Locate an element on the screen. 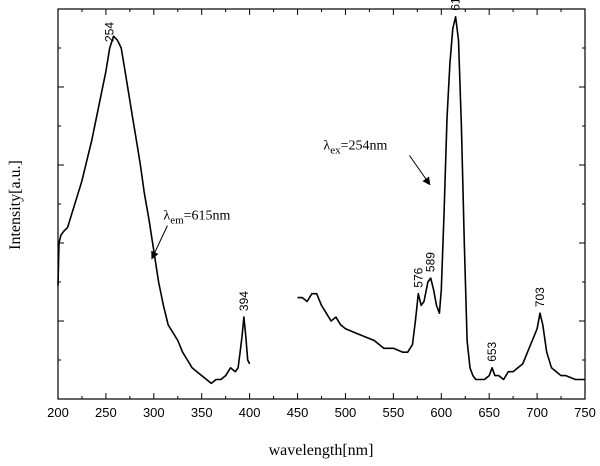 Image resolution: width=600 pixels, height=466 pixels. peak-label: 589 is located at coordinates (431, 262).